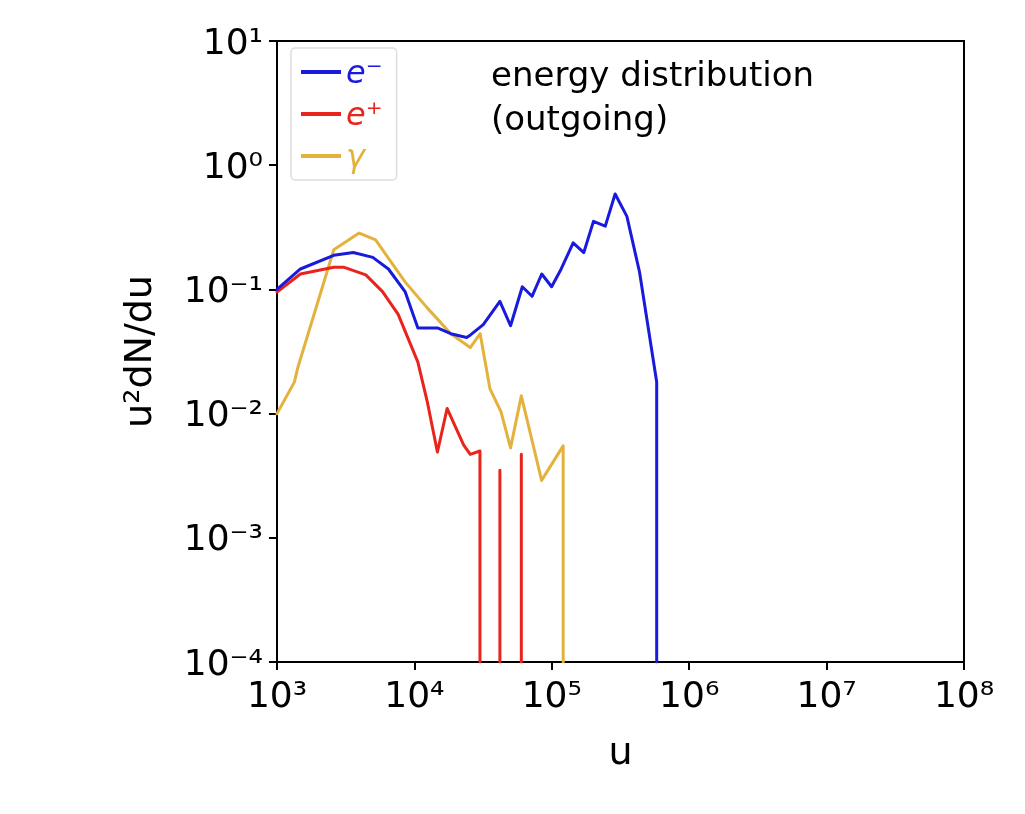 This screenshot has width=1025, height=814. What do you see at coordinates (356, 156) in the screenshot?
I see `legend-label: γ` at bounding box center [356, 156].